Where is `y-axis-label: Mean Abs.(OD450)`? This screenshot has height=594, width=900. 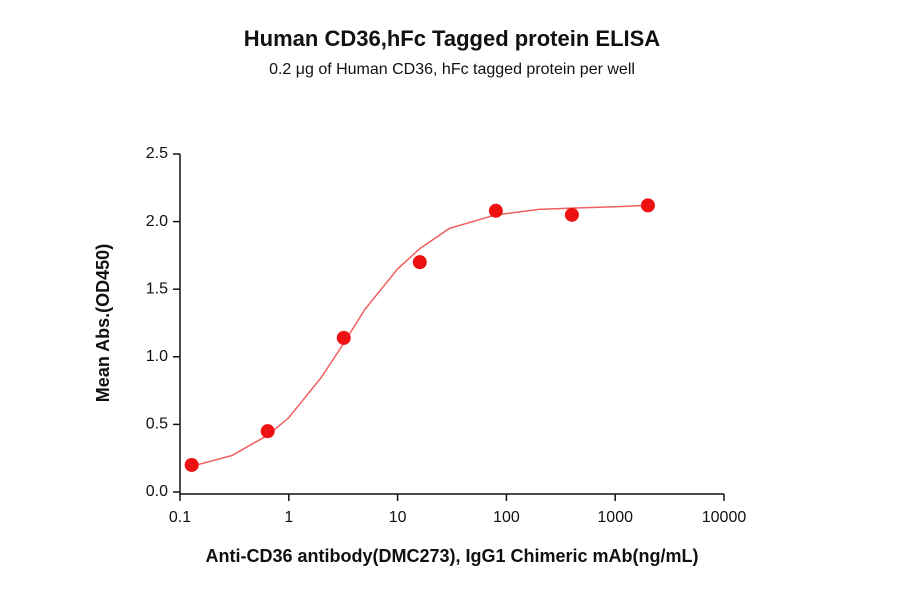 y-axis-label: Mean Abs.(OD450) is located at coordinates (103, 323).